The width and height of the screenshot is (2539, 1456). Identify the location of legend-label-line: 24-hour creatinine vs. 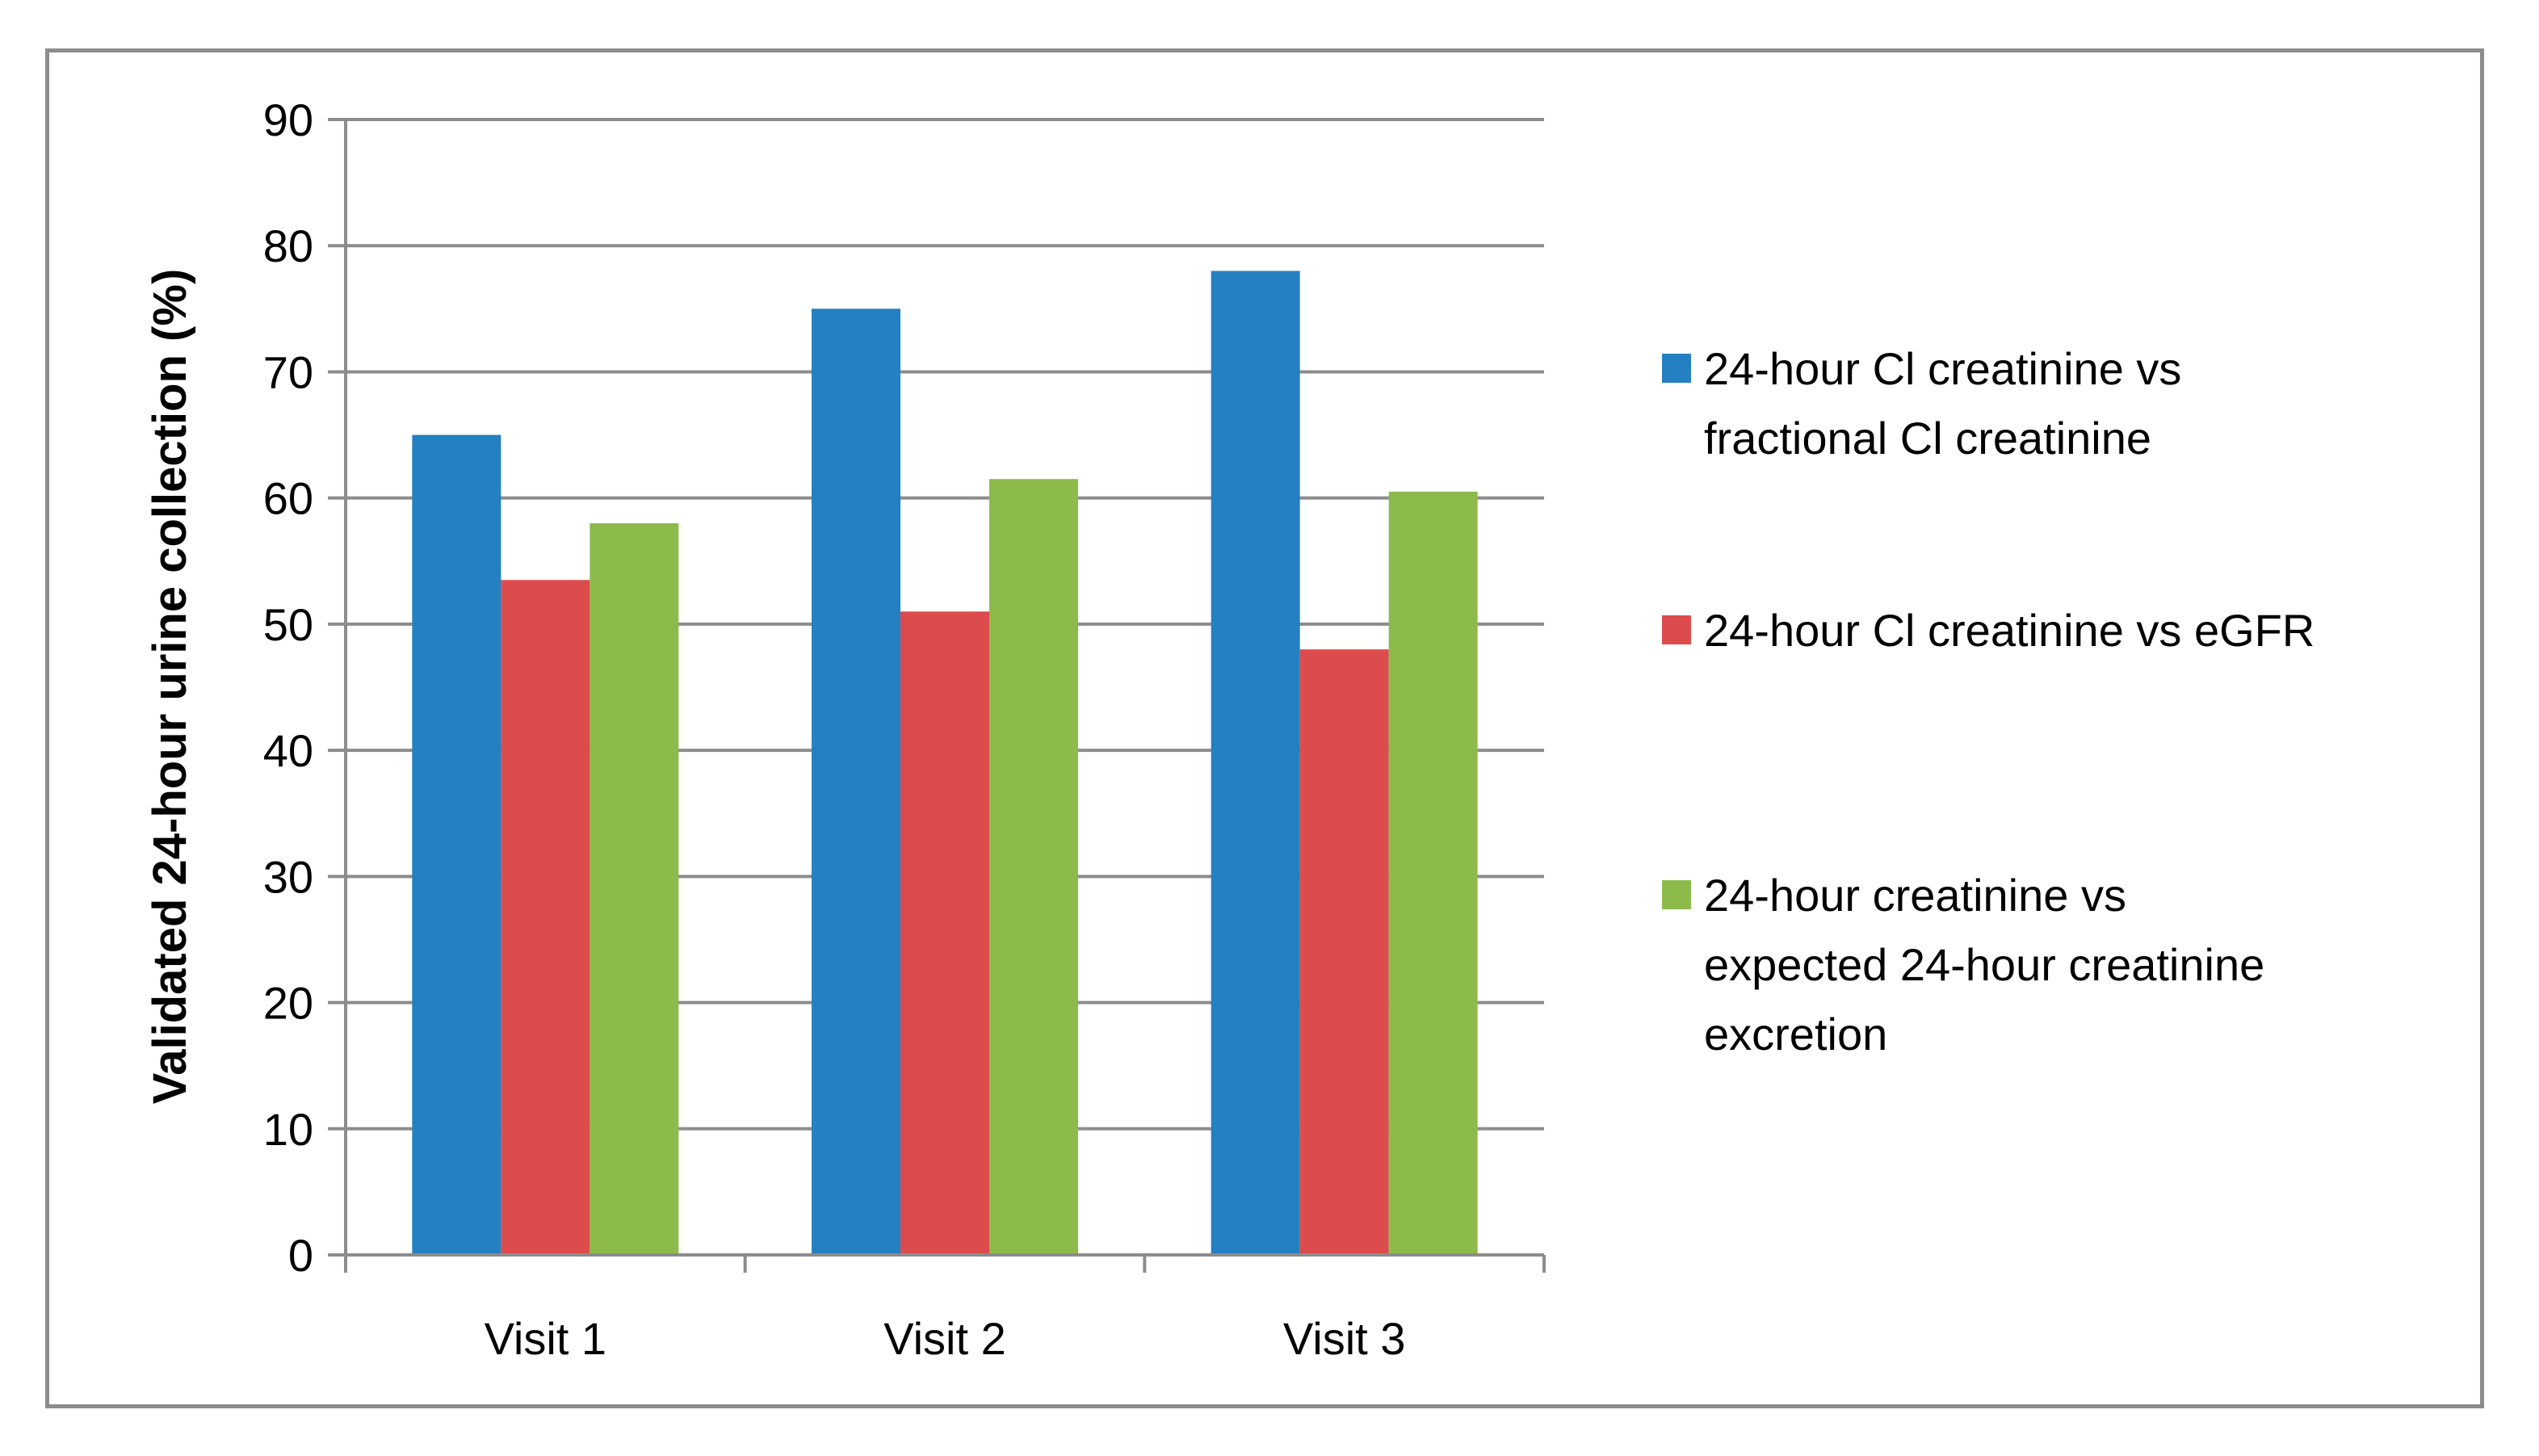
(1915, 895).